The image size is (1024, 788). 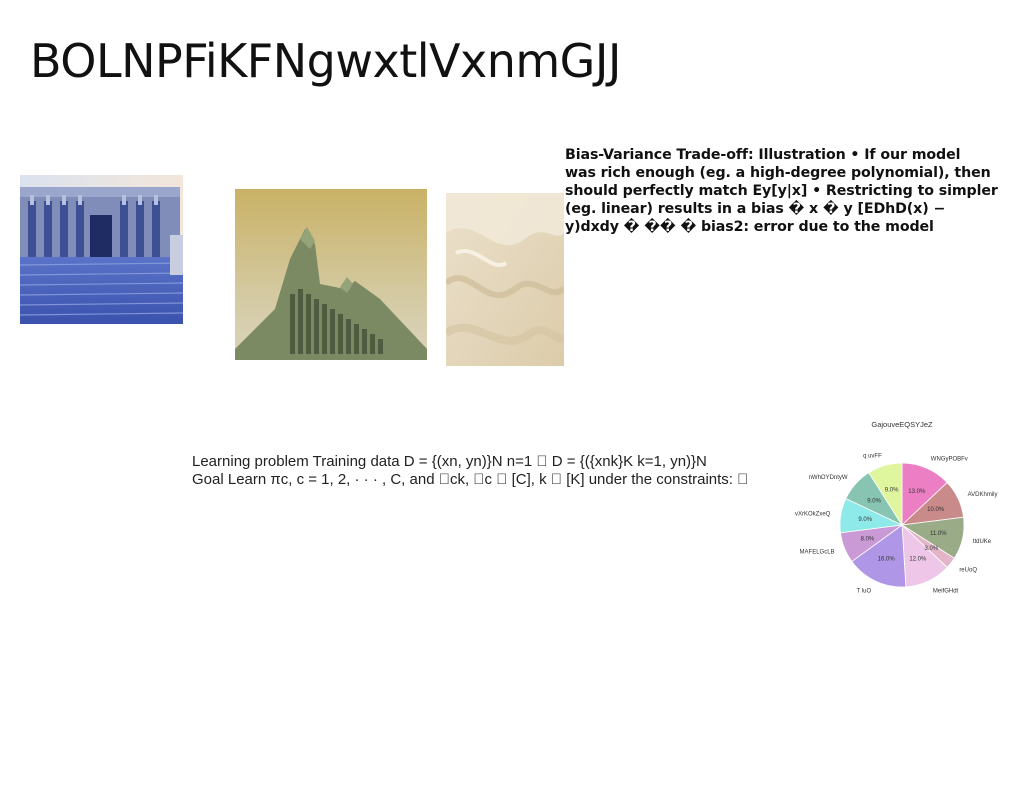 I want to click on pie-percent-label: 8.0%, so click(x=868, y=540).